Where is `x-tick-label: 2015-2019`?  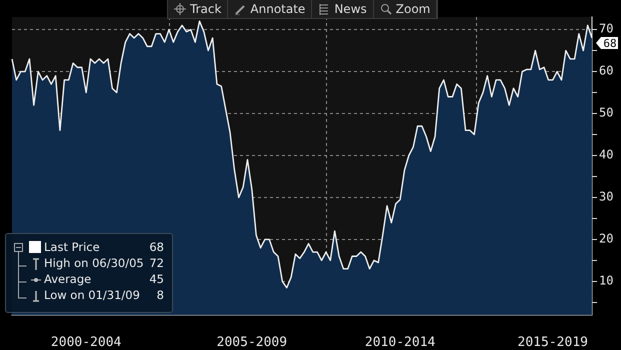 x-tick-label: 2015-2019 is located at coordinates (553, 342).